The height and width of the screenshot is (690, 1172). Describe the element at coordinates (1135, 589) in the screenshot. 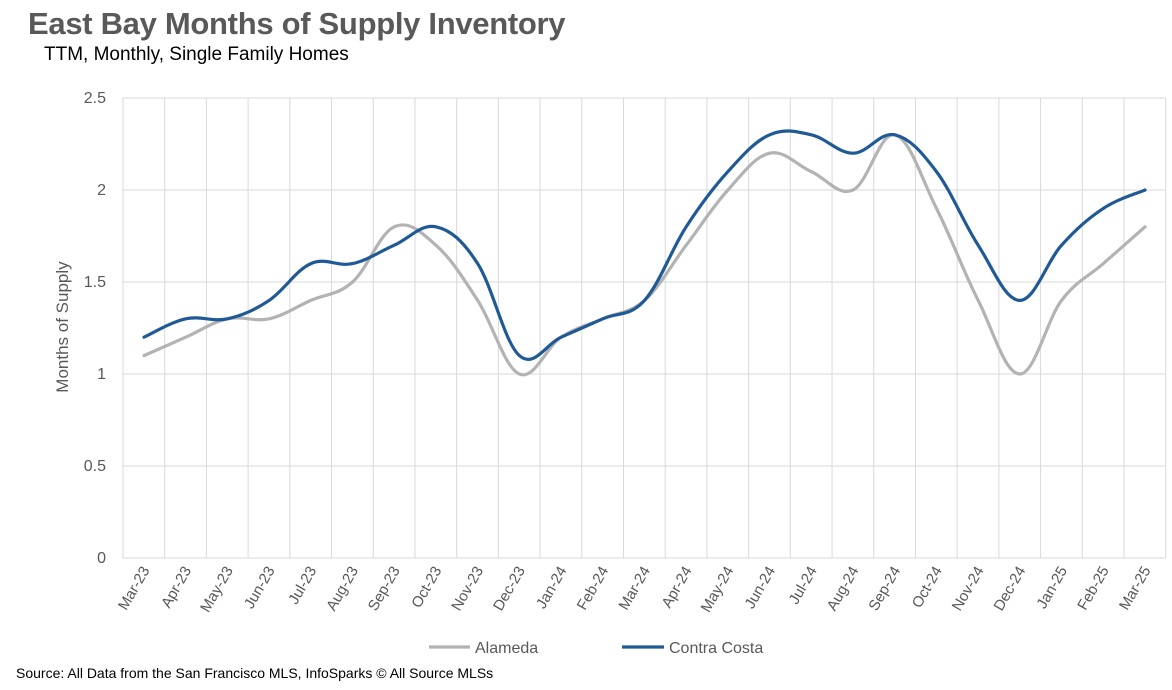

I see `x-tick-label: Mar-25` at that location.